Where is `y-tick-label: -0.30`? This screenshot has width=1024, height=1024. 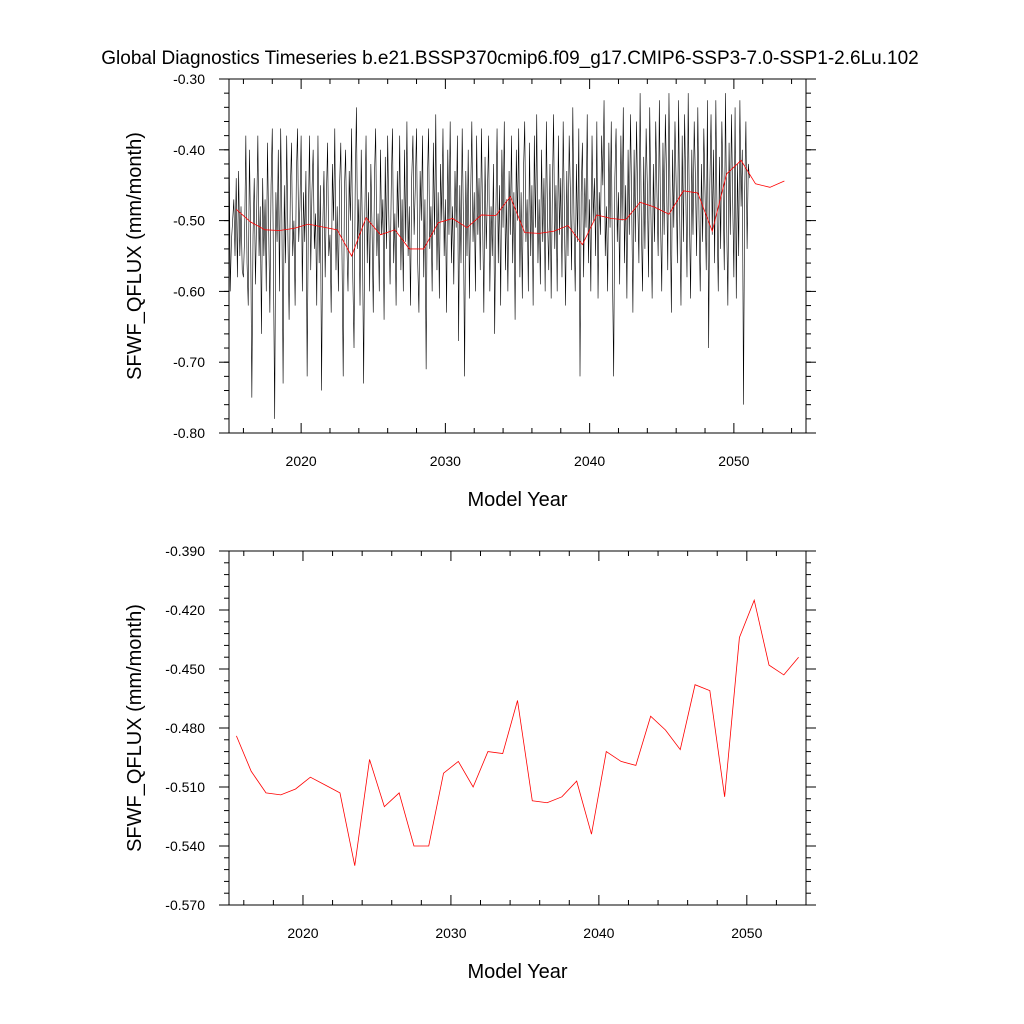
y-tick-label: -0.30 is located at coordinates (189, 79).